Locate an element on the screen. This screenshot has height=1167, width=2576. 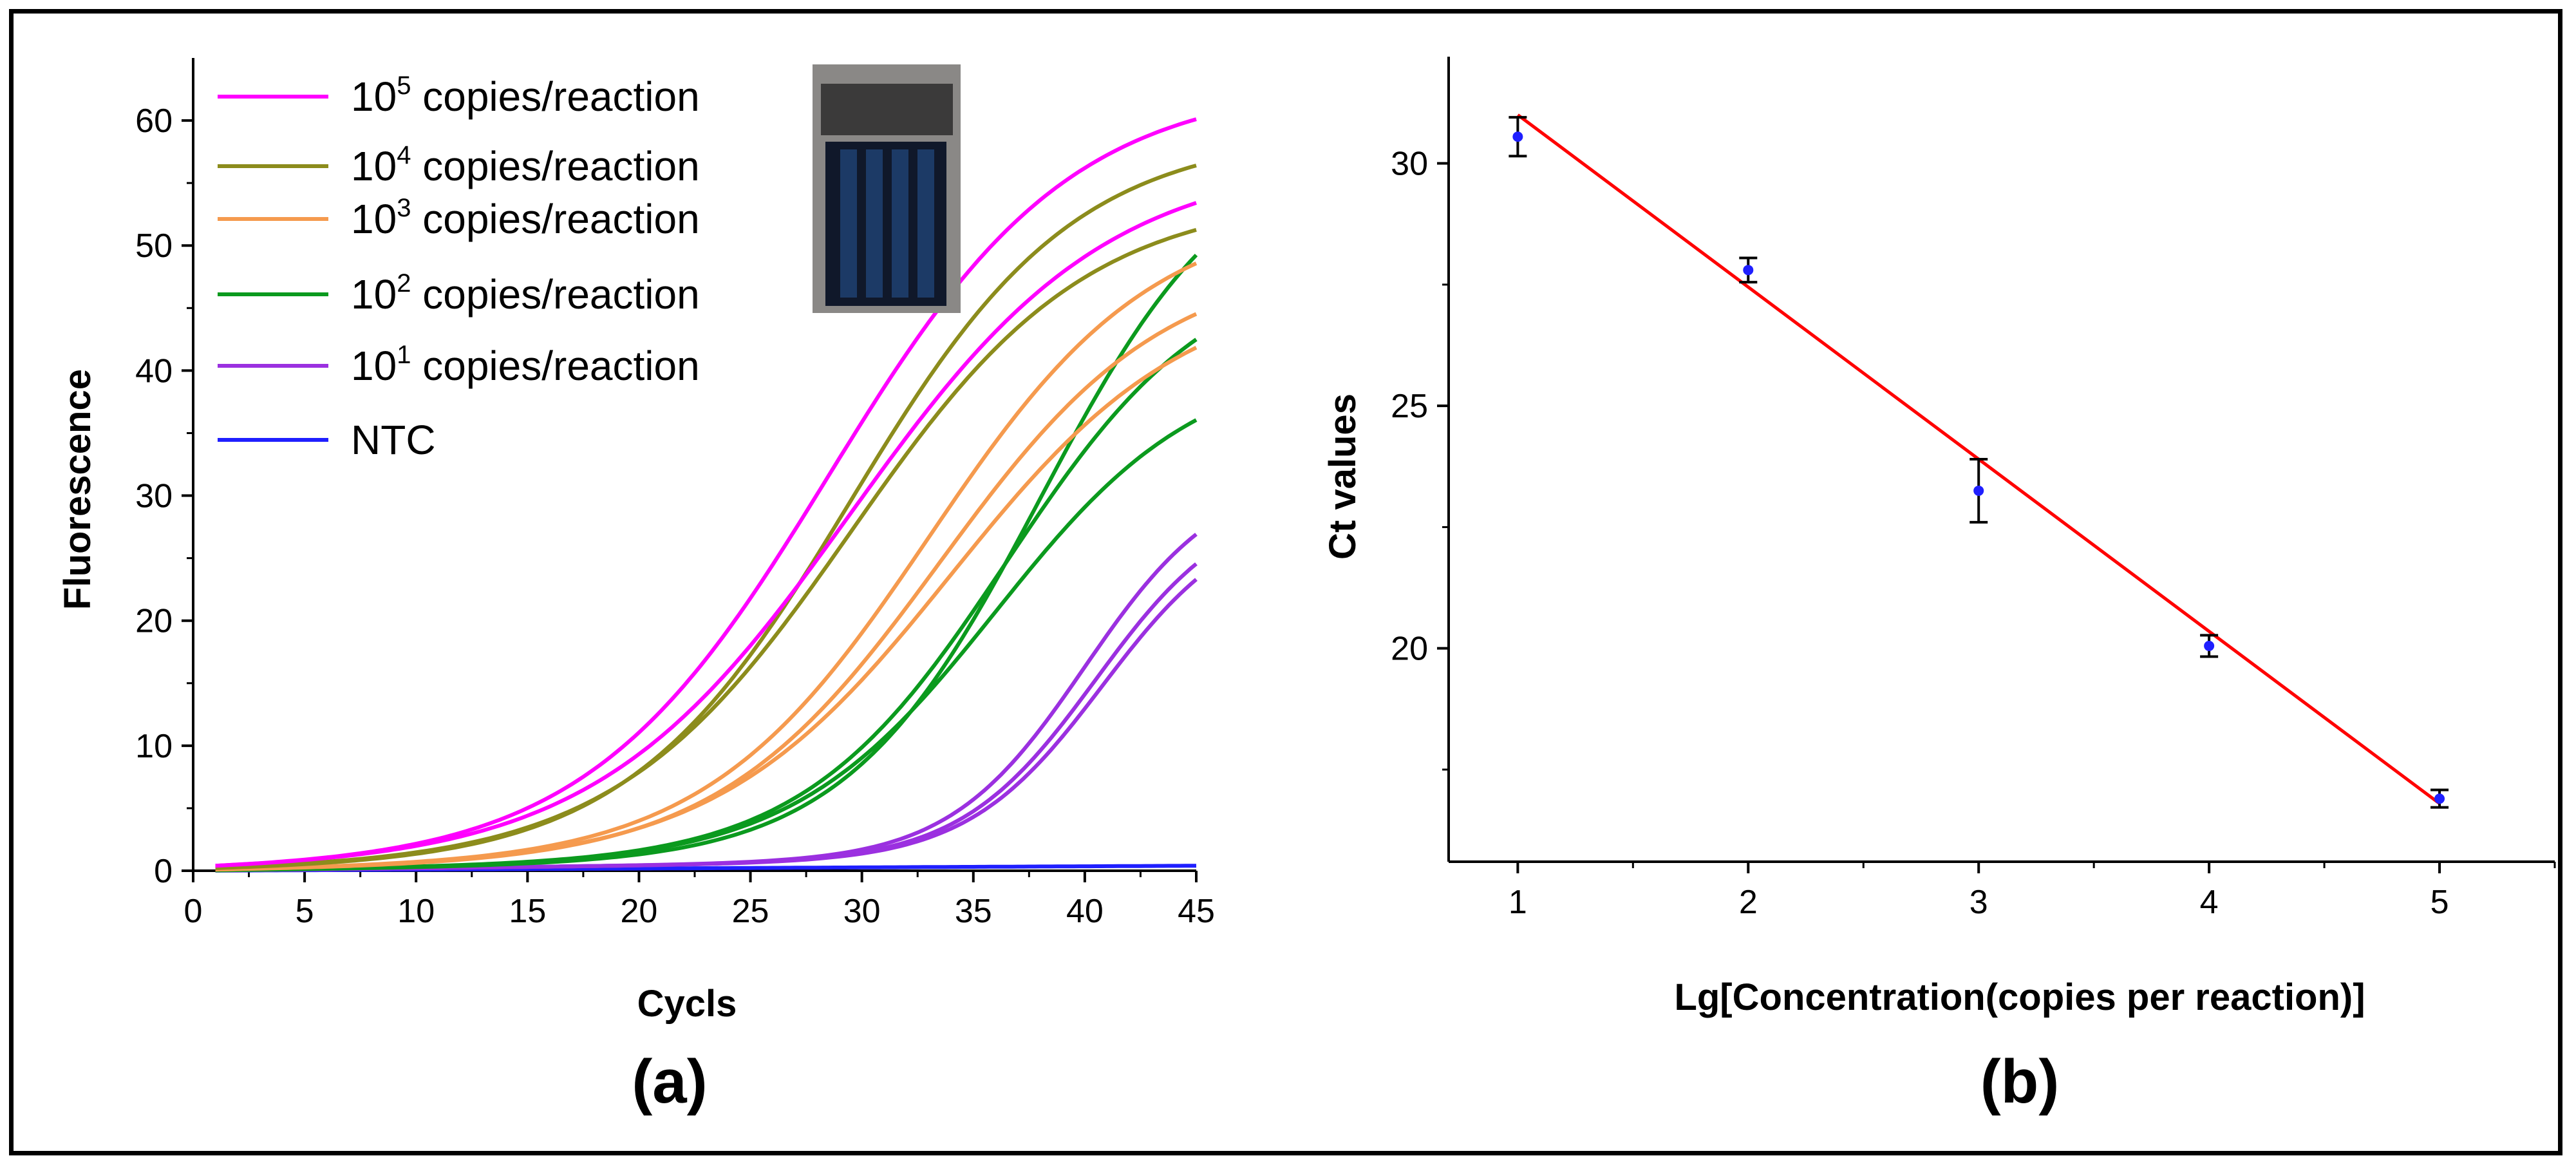
chart-a-x-tick-label: 30 is located at coordinates (862, 912).